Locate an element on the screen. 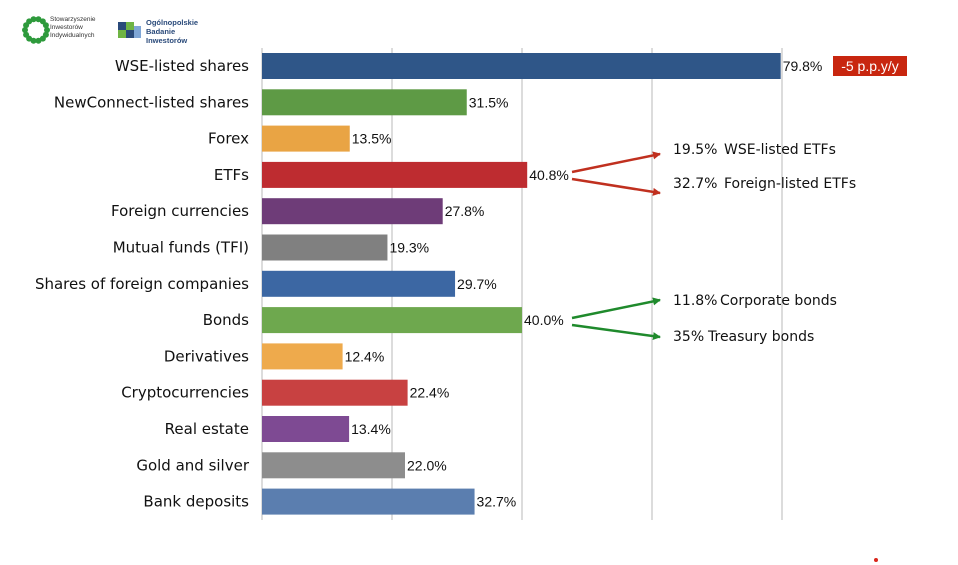  sii-logo-line-2: Inwestorów is located at coordinates (66, 27).